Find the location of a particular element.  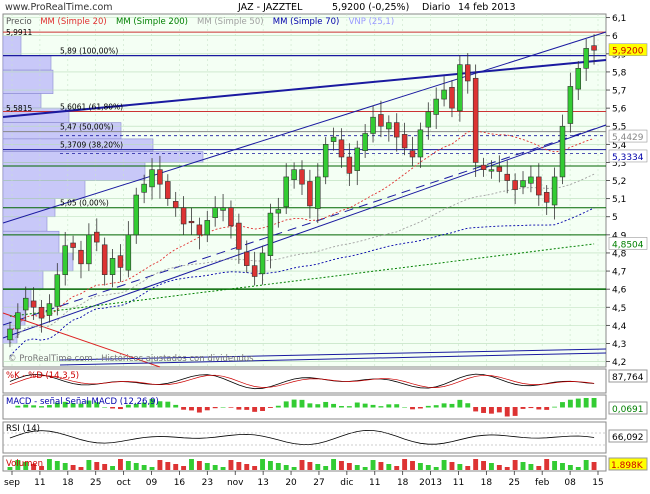

price-tick-label: 5,5 is located at coordinates (619, 128).